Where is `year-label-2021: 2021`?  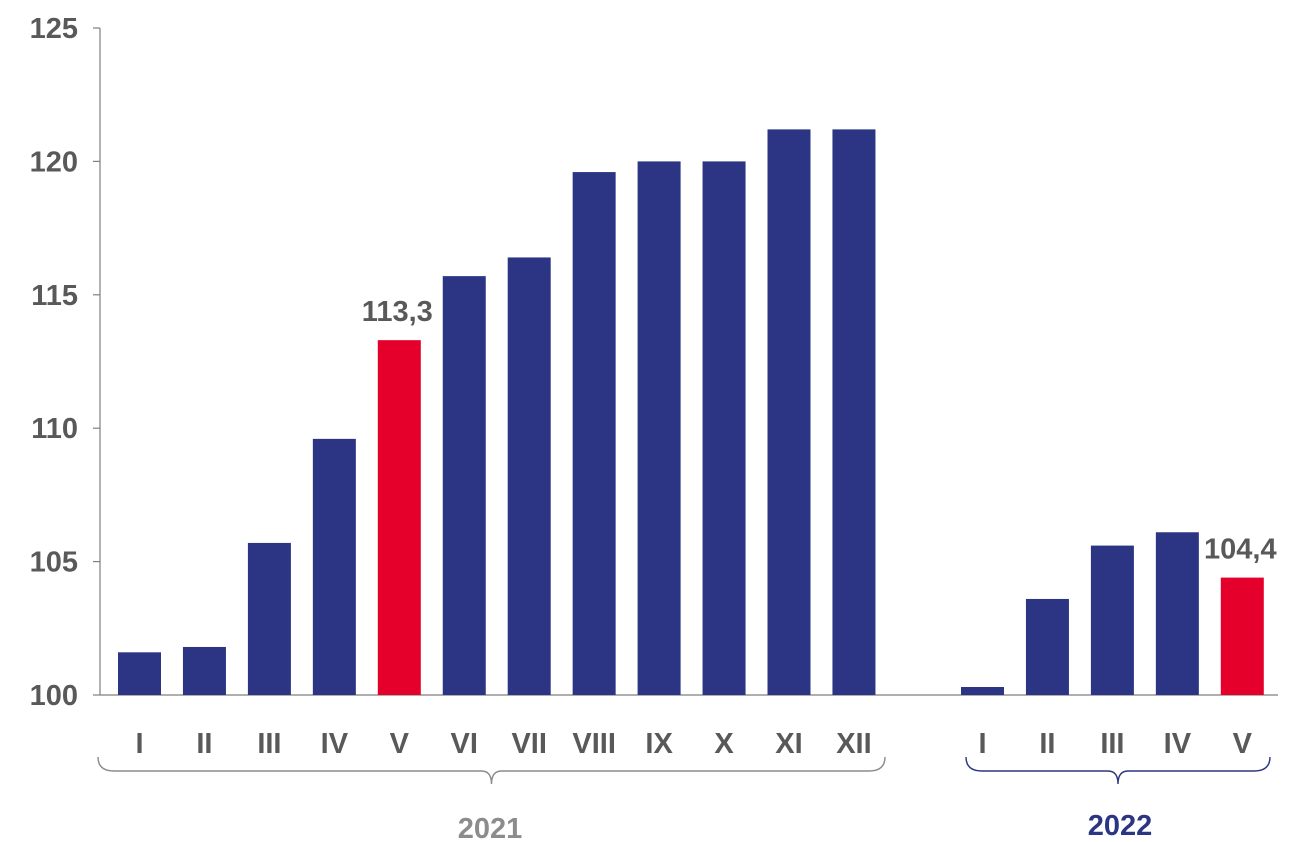
year-label-2021: 2021 is located at coordinates (490, 827).